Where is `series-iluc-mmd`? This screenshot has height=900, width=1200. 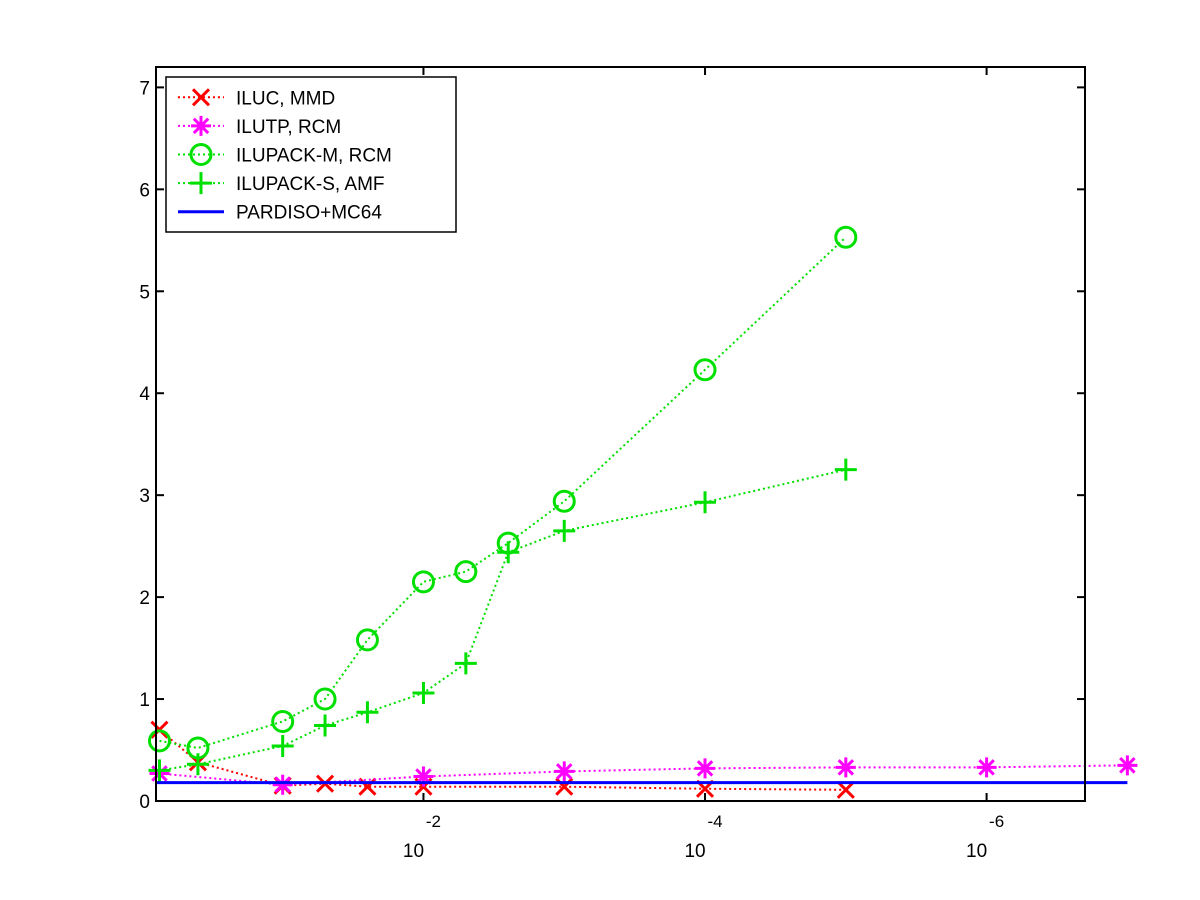 series-iluc-mmd is located at coordinates (502, 759).